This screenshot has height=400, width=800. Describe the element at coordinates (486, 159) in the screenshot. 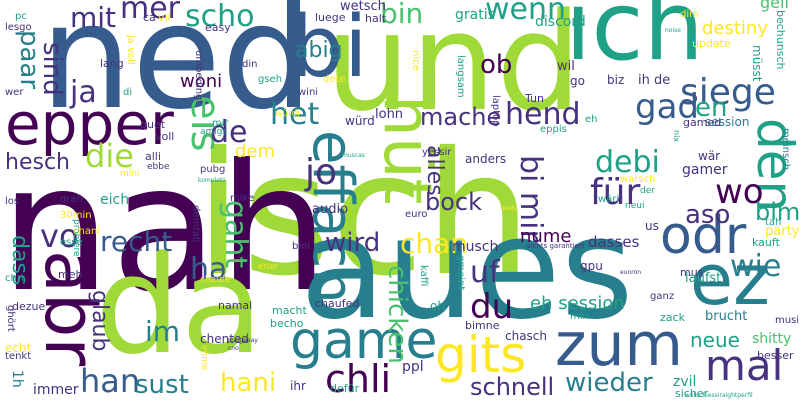

I see `cloud-word: anders` at that location.